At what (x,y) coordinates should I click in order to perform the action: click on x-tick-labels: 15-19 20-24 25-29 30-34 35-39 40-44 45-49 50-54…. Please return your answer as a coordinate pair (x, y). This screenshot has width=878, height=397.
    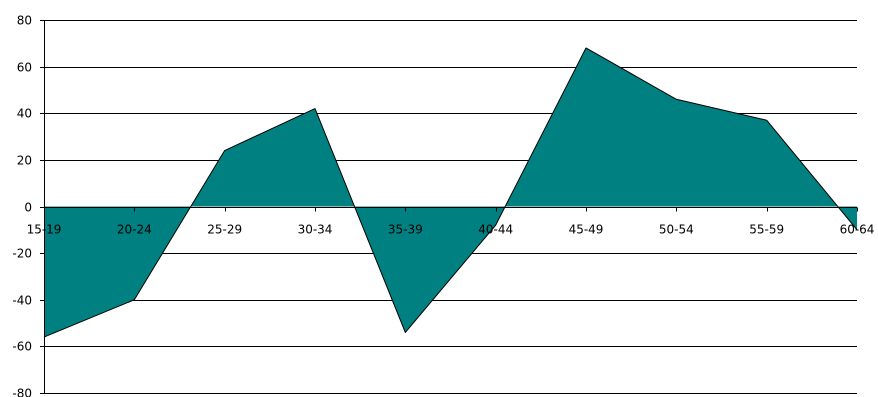
    Looking at the image, I should click on (451, 230).